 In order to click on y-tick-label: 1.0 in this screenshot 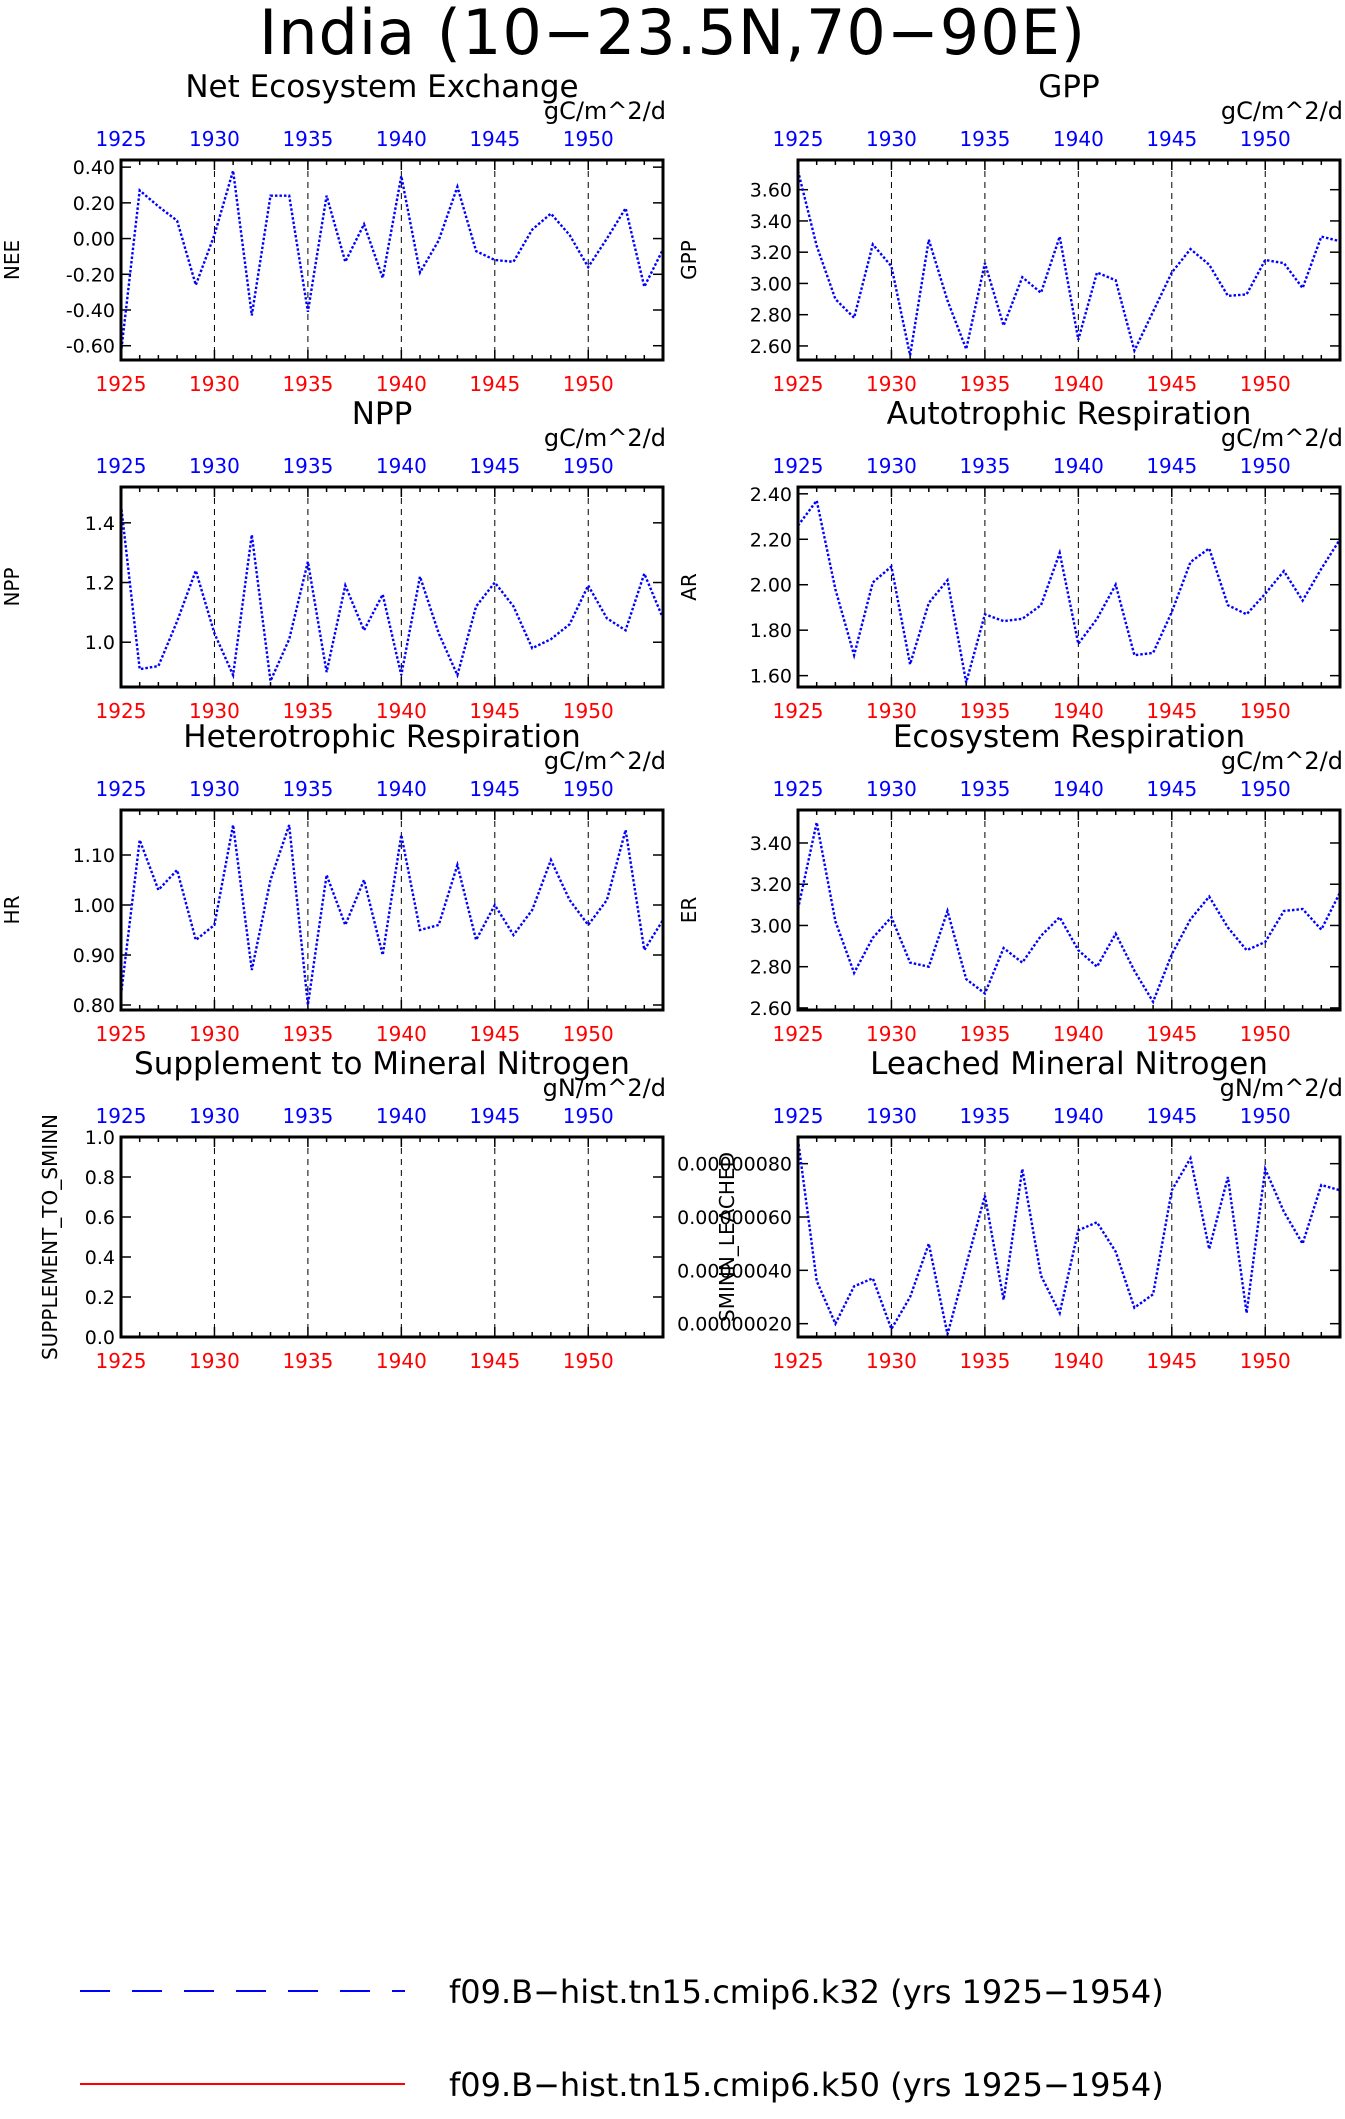, I will do `click(100, 643)`.